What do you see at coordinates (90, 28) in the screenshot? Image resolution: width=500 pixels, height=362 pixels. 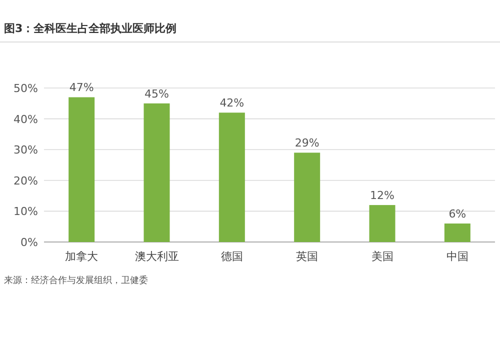 I see `title: 图3：全科医生占全部执业医师比例` at bounding box center [90, 28].